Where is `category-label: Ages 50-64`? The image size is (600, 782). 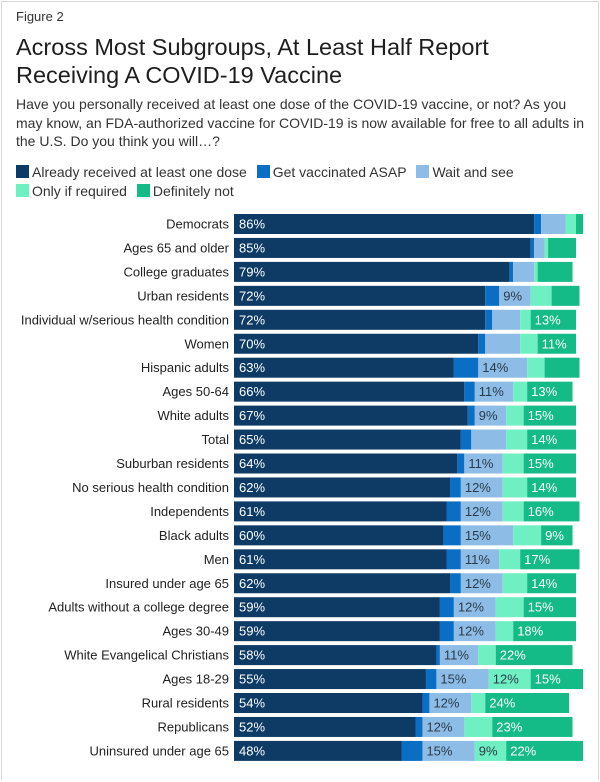 category-label: Ages 50-64 is located at coordinates (196, 391).